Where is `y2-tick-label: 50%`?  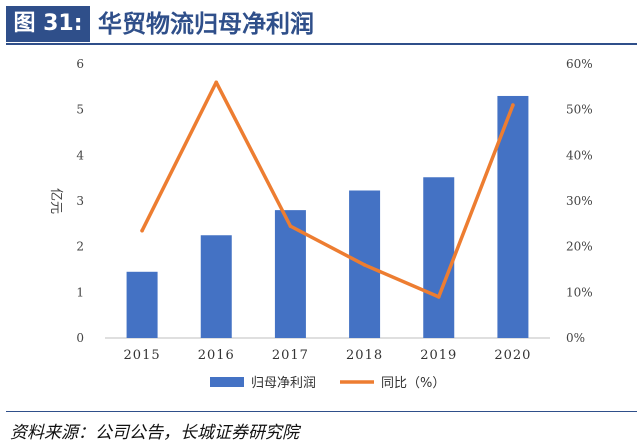 y2-tick-label: 50% is located at coordinates (579, 110).